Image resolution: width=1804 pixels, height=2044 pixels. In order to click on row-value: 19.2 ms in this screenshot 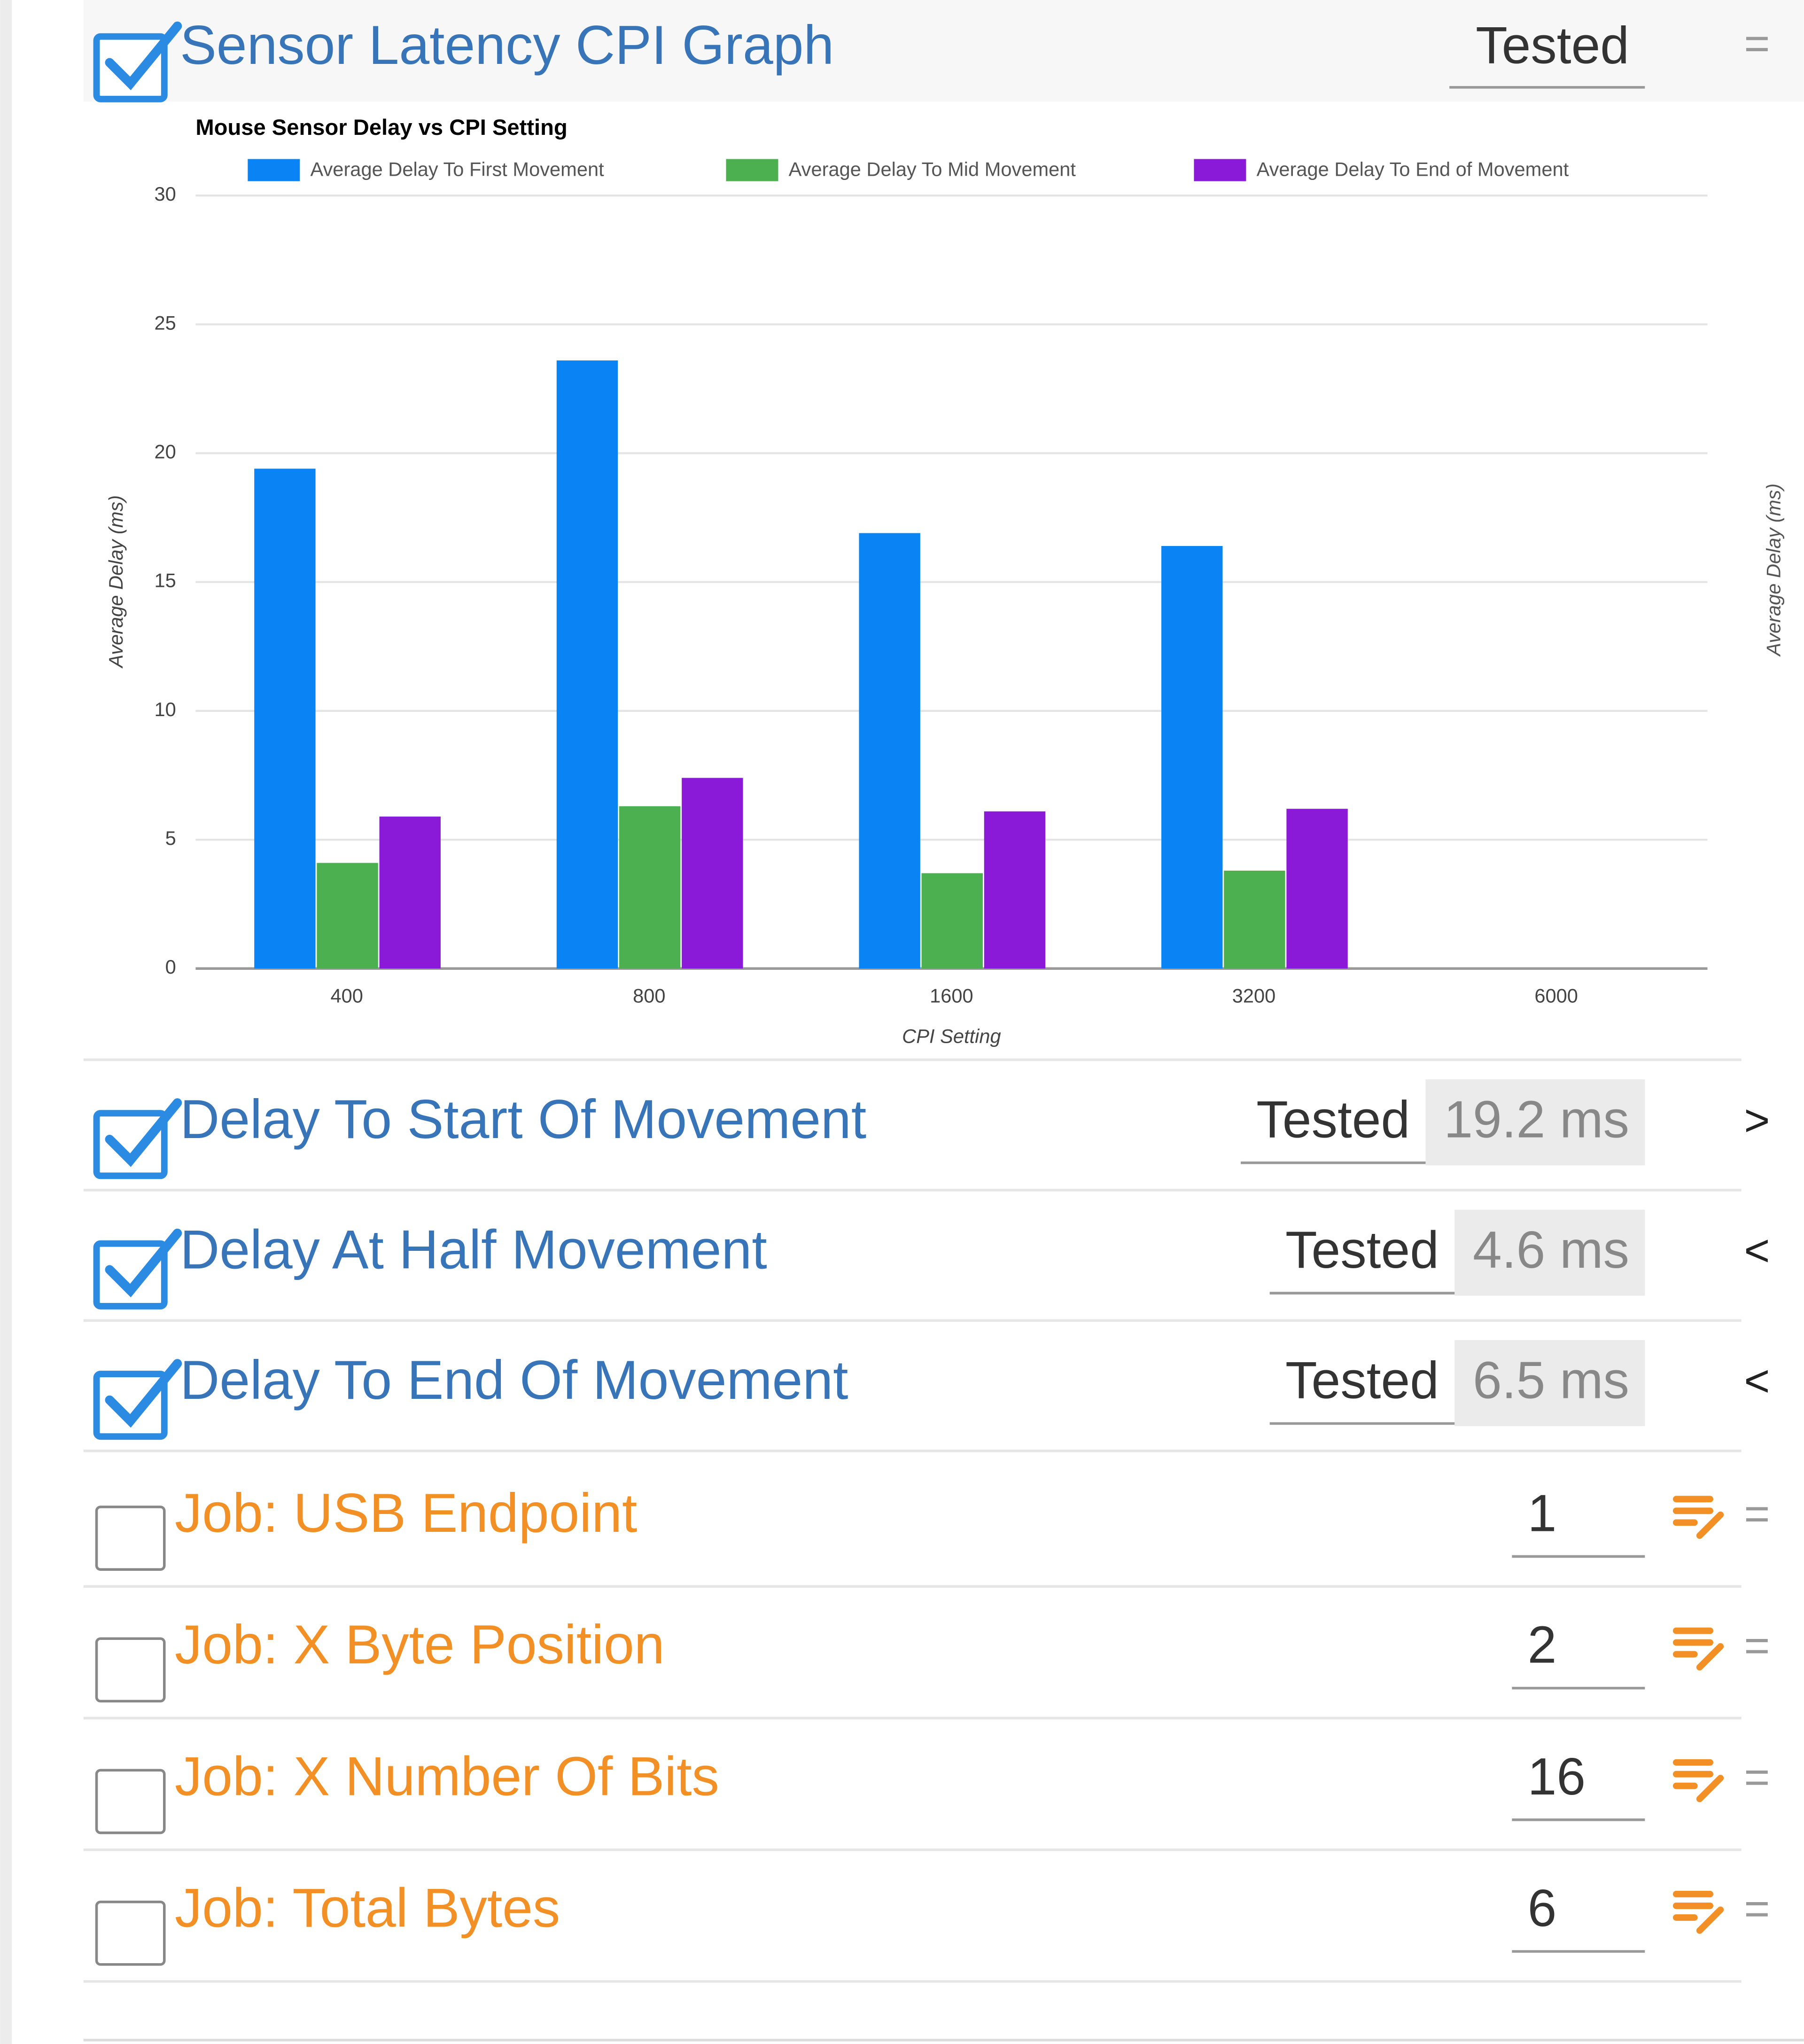, I will do `click(1536, 1120)`.